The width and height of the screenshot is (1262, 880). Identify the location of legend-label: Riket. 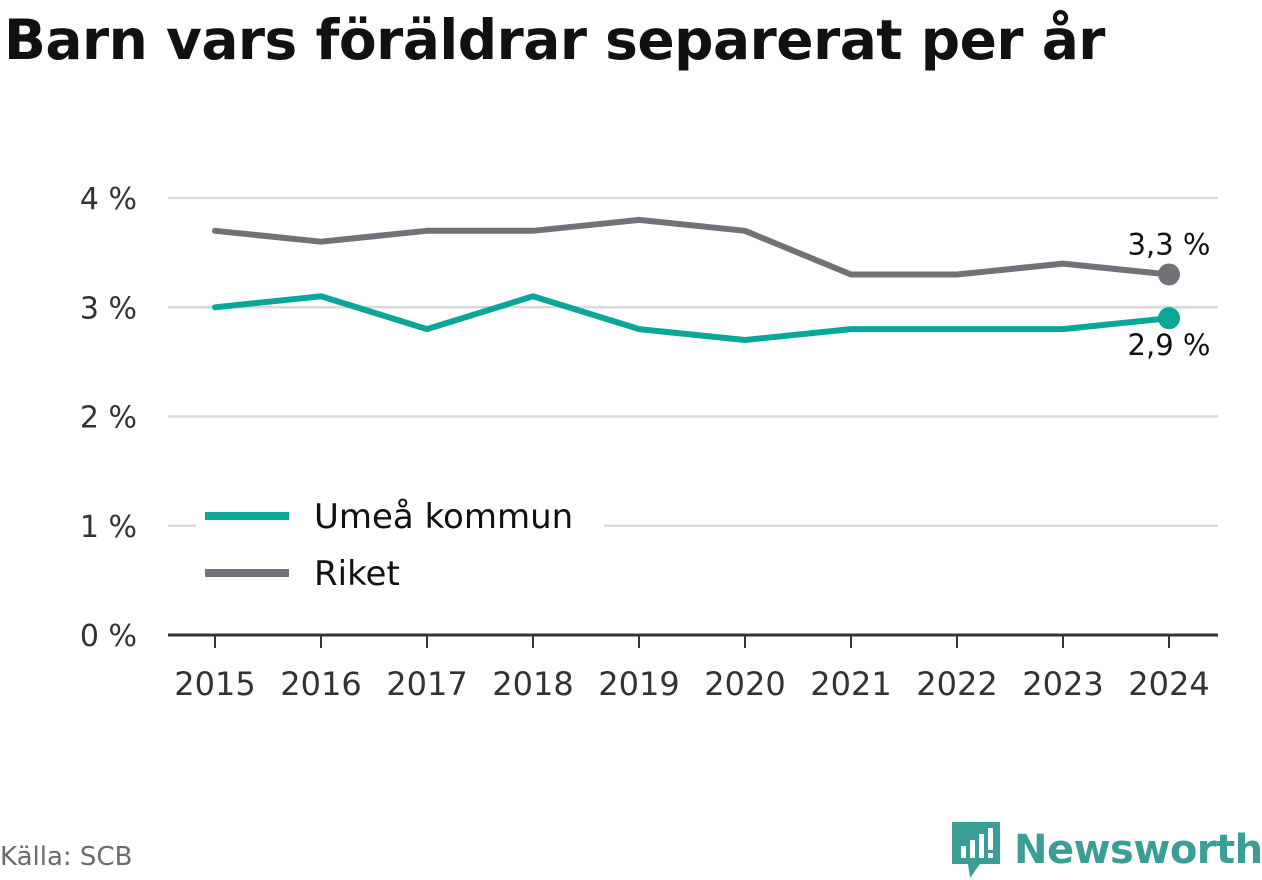
(357, 574).